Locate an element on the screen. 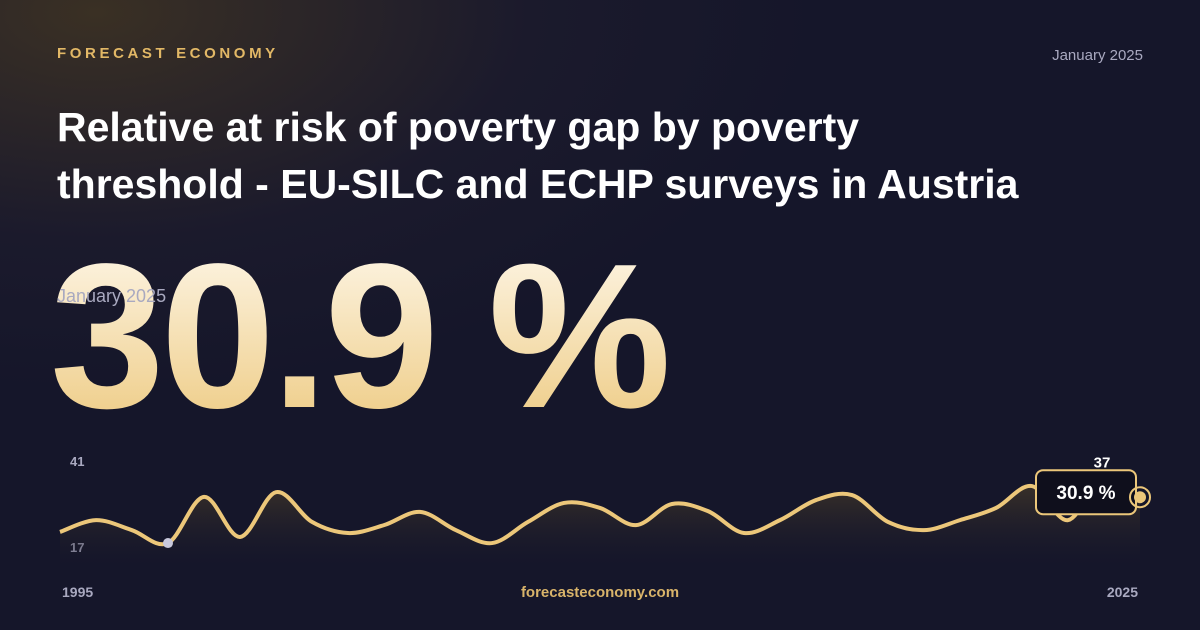  tooltip-box is located at coordinates (1086, 492).